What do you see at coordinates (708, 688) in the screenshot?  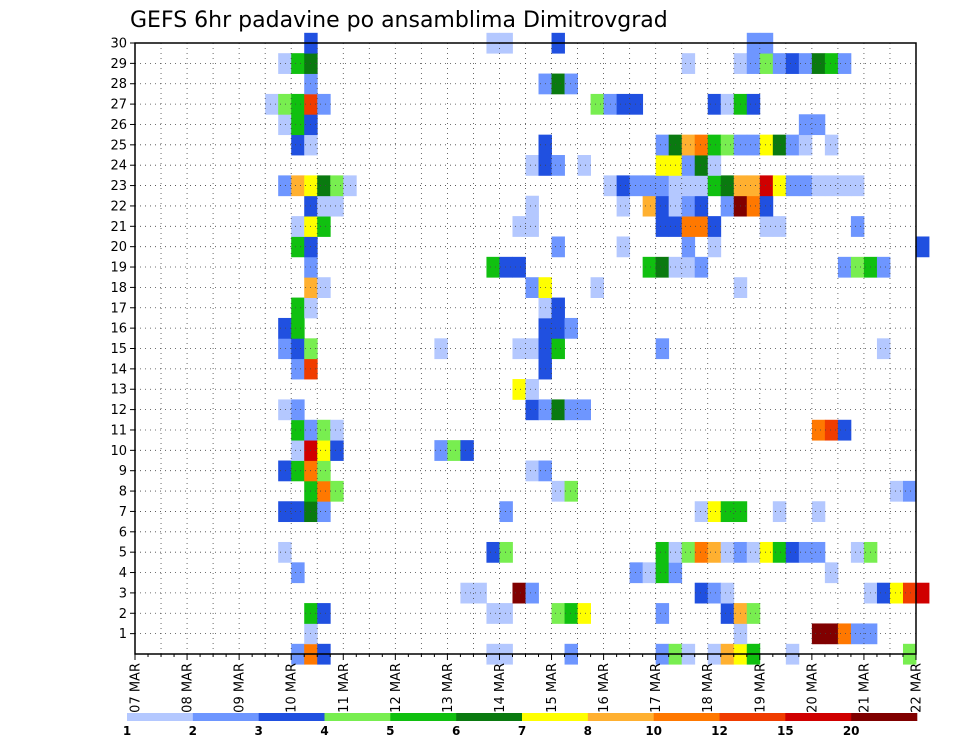 I see `x-tick-label: 18 MAR` at bounding box center [708, 688].